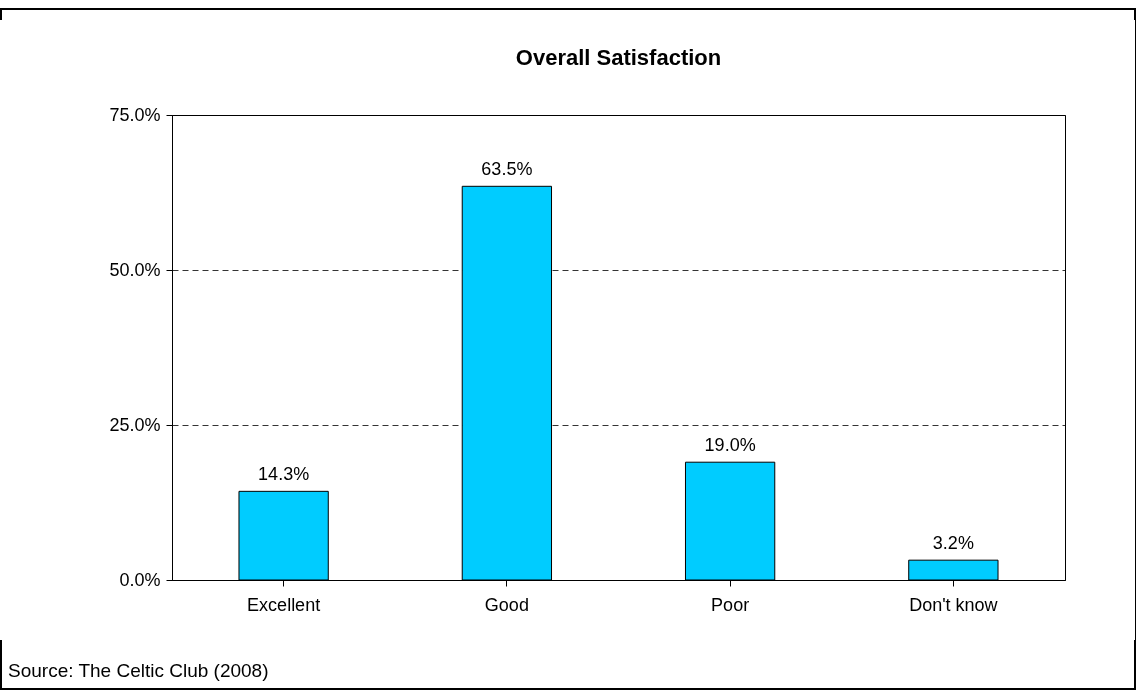 The height and width of the screenshot is (690, 1136). I want to click on x-tick-label: Don't know, so click(954, 604).